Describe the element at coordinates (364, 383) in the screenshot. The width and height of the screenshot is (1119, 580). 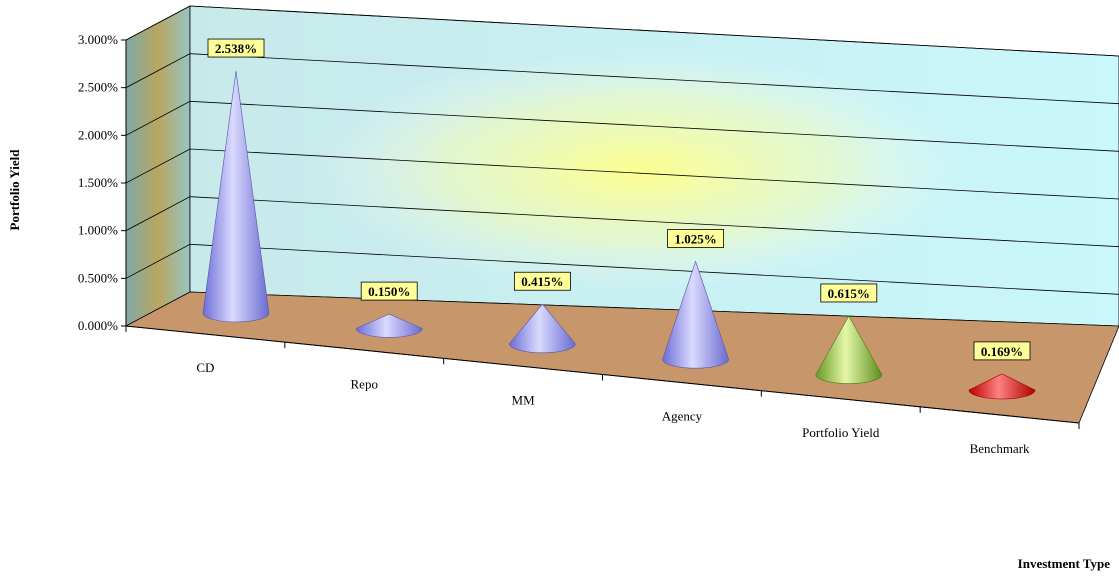
I see `x-tick-label: Repo` at that location.